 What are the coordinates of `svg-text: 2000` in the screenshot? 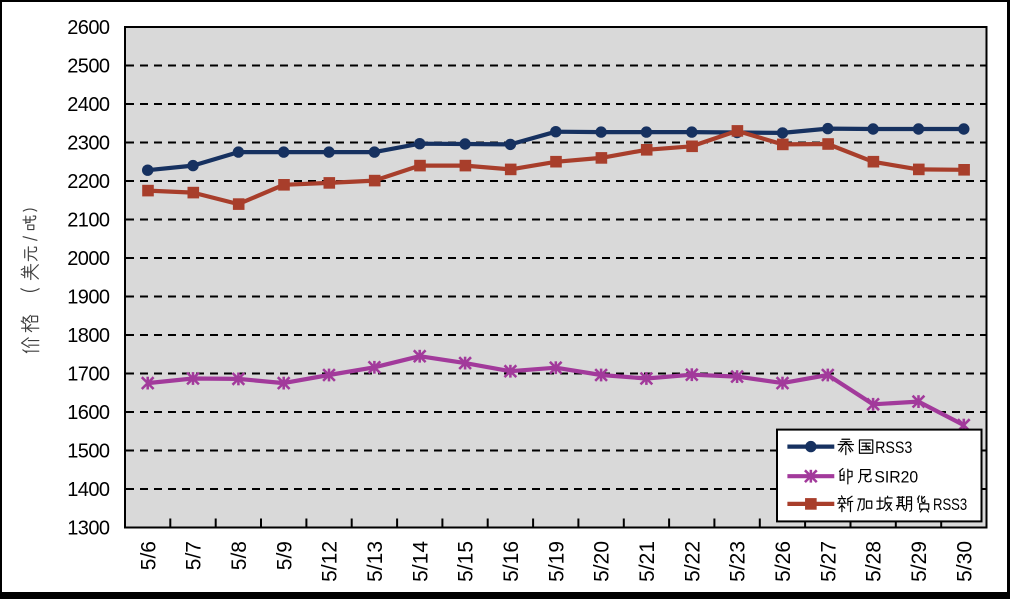 It's located at (88, 259).